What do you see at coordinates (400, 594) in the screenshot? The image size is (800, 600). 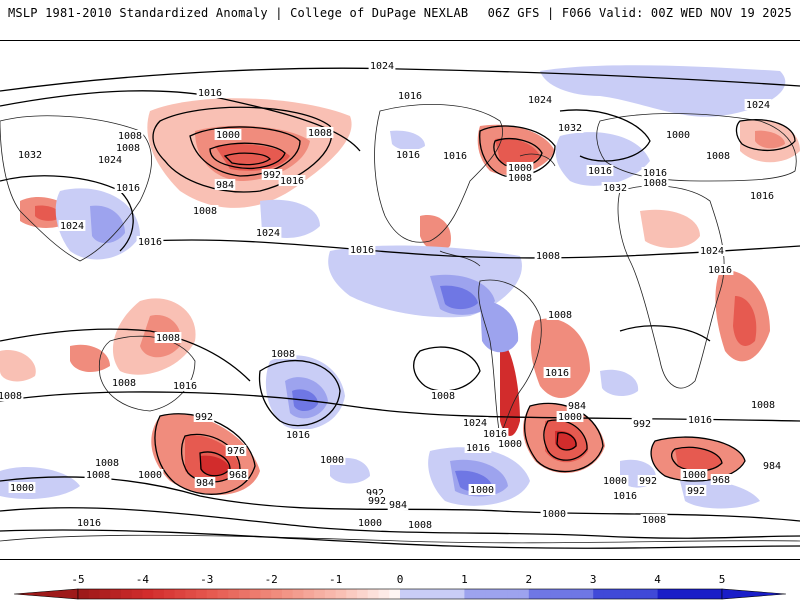 I see `colorbar` at bounding box center [400, 594].